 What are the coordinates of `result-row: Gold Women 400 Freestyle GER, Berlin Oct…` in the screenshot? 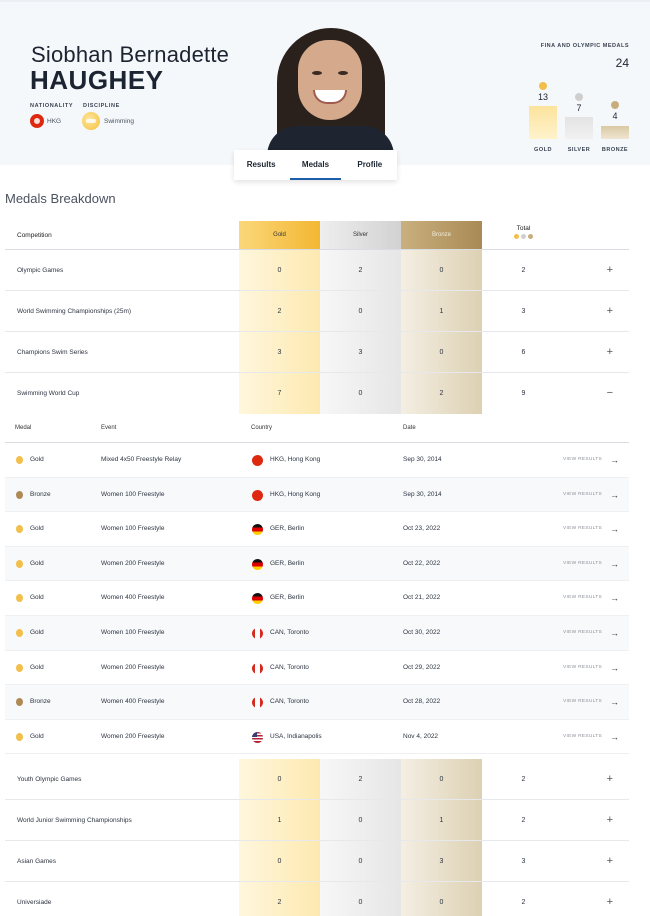 It's located at (317, 598).